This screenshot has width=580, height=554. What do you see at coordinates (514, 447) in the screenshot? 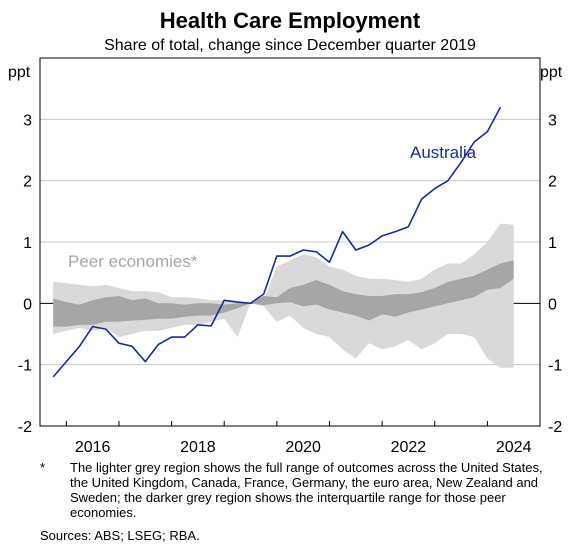
I see `x-tick-label-2024: 2024` at bounding box center [514, 447].